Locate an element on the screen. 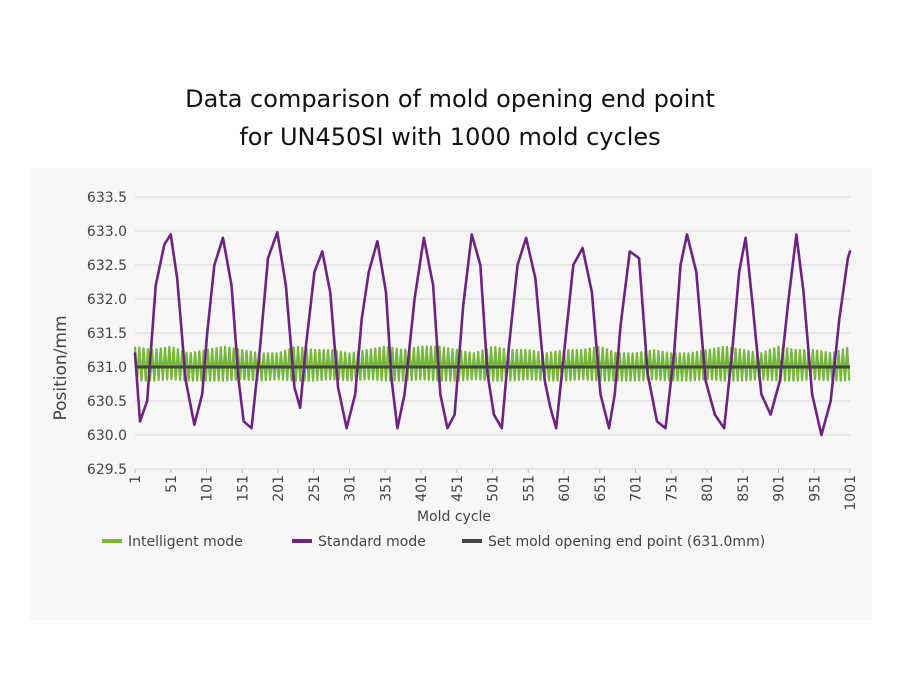 The width and height of the screenshot is (900, 680). legend-label-1: Standard mode is located at coordinates (372, 542).